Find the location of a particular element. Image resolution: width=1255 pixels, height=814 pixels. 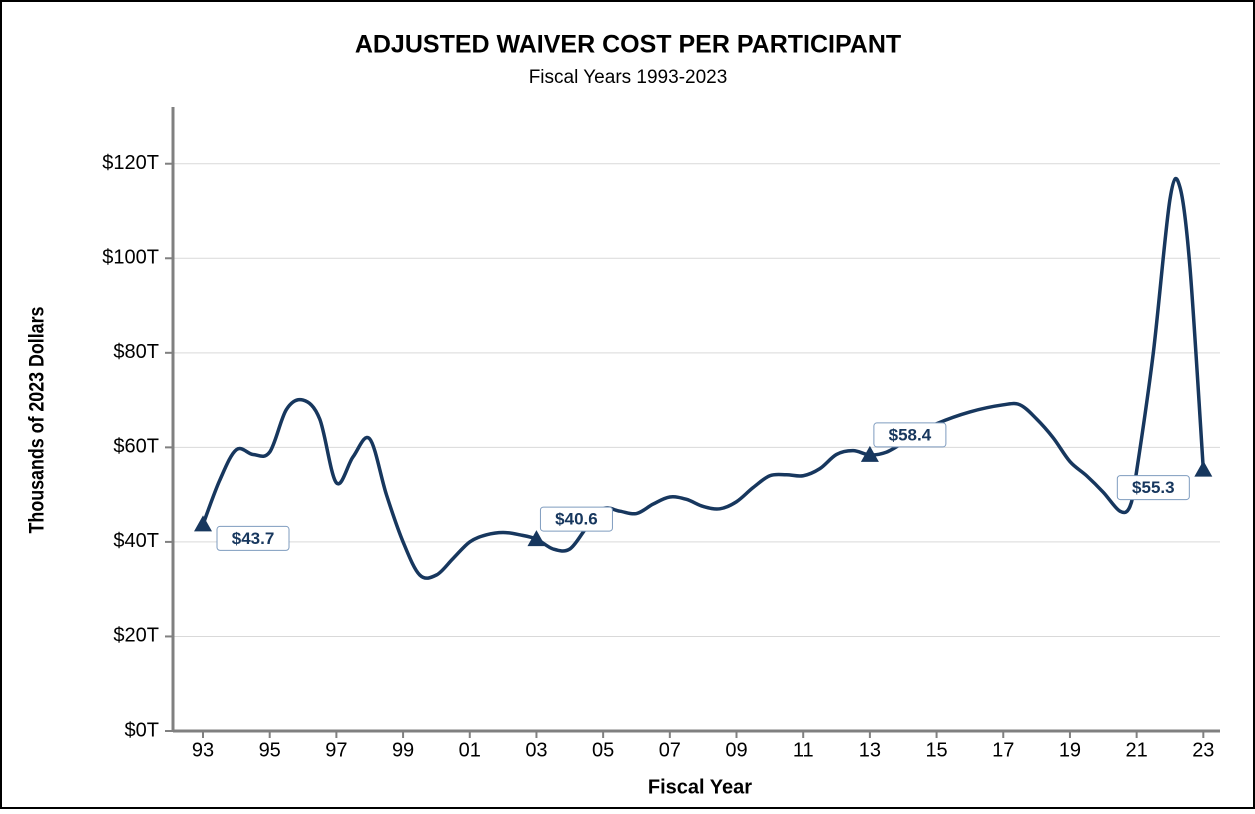

x-tick-label: 21 is located at coordinates (1137, 750).